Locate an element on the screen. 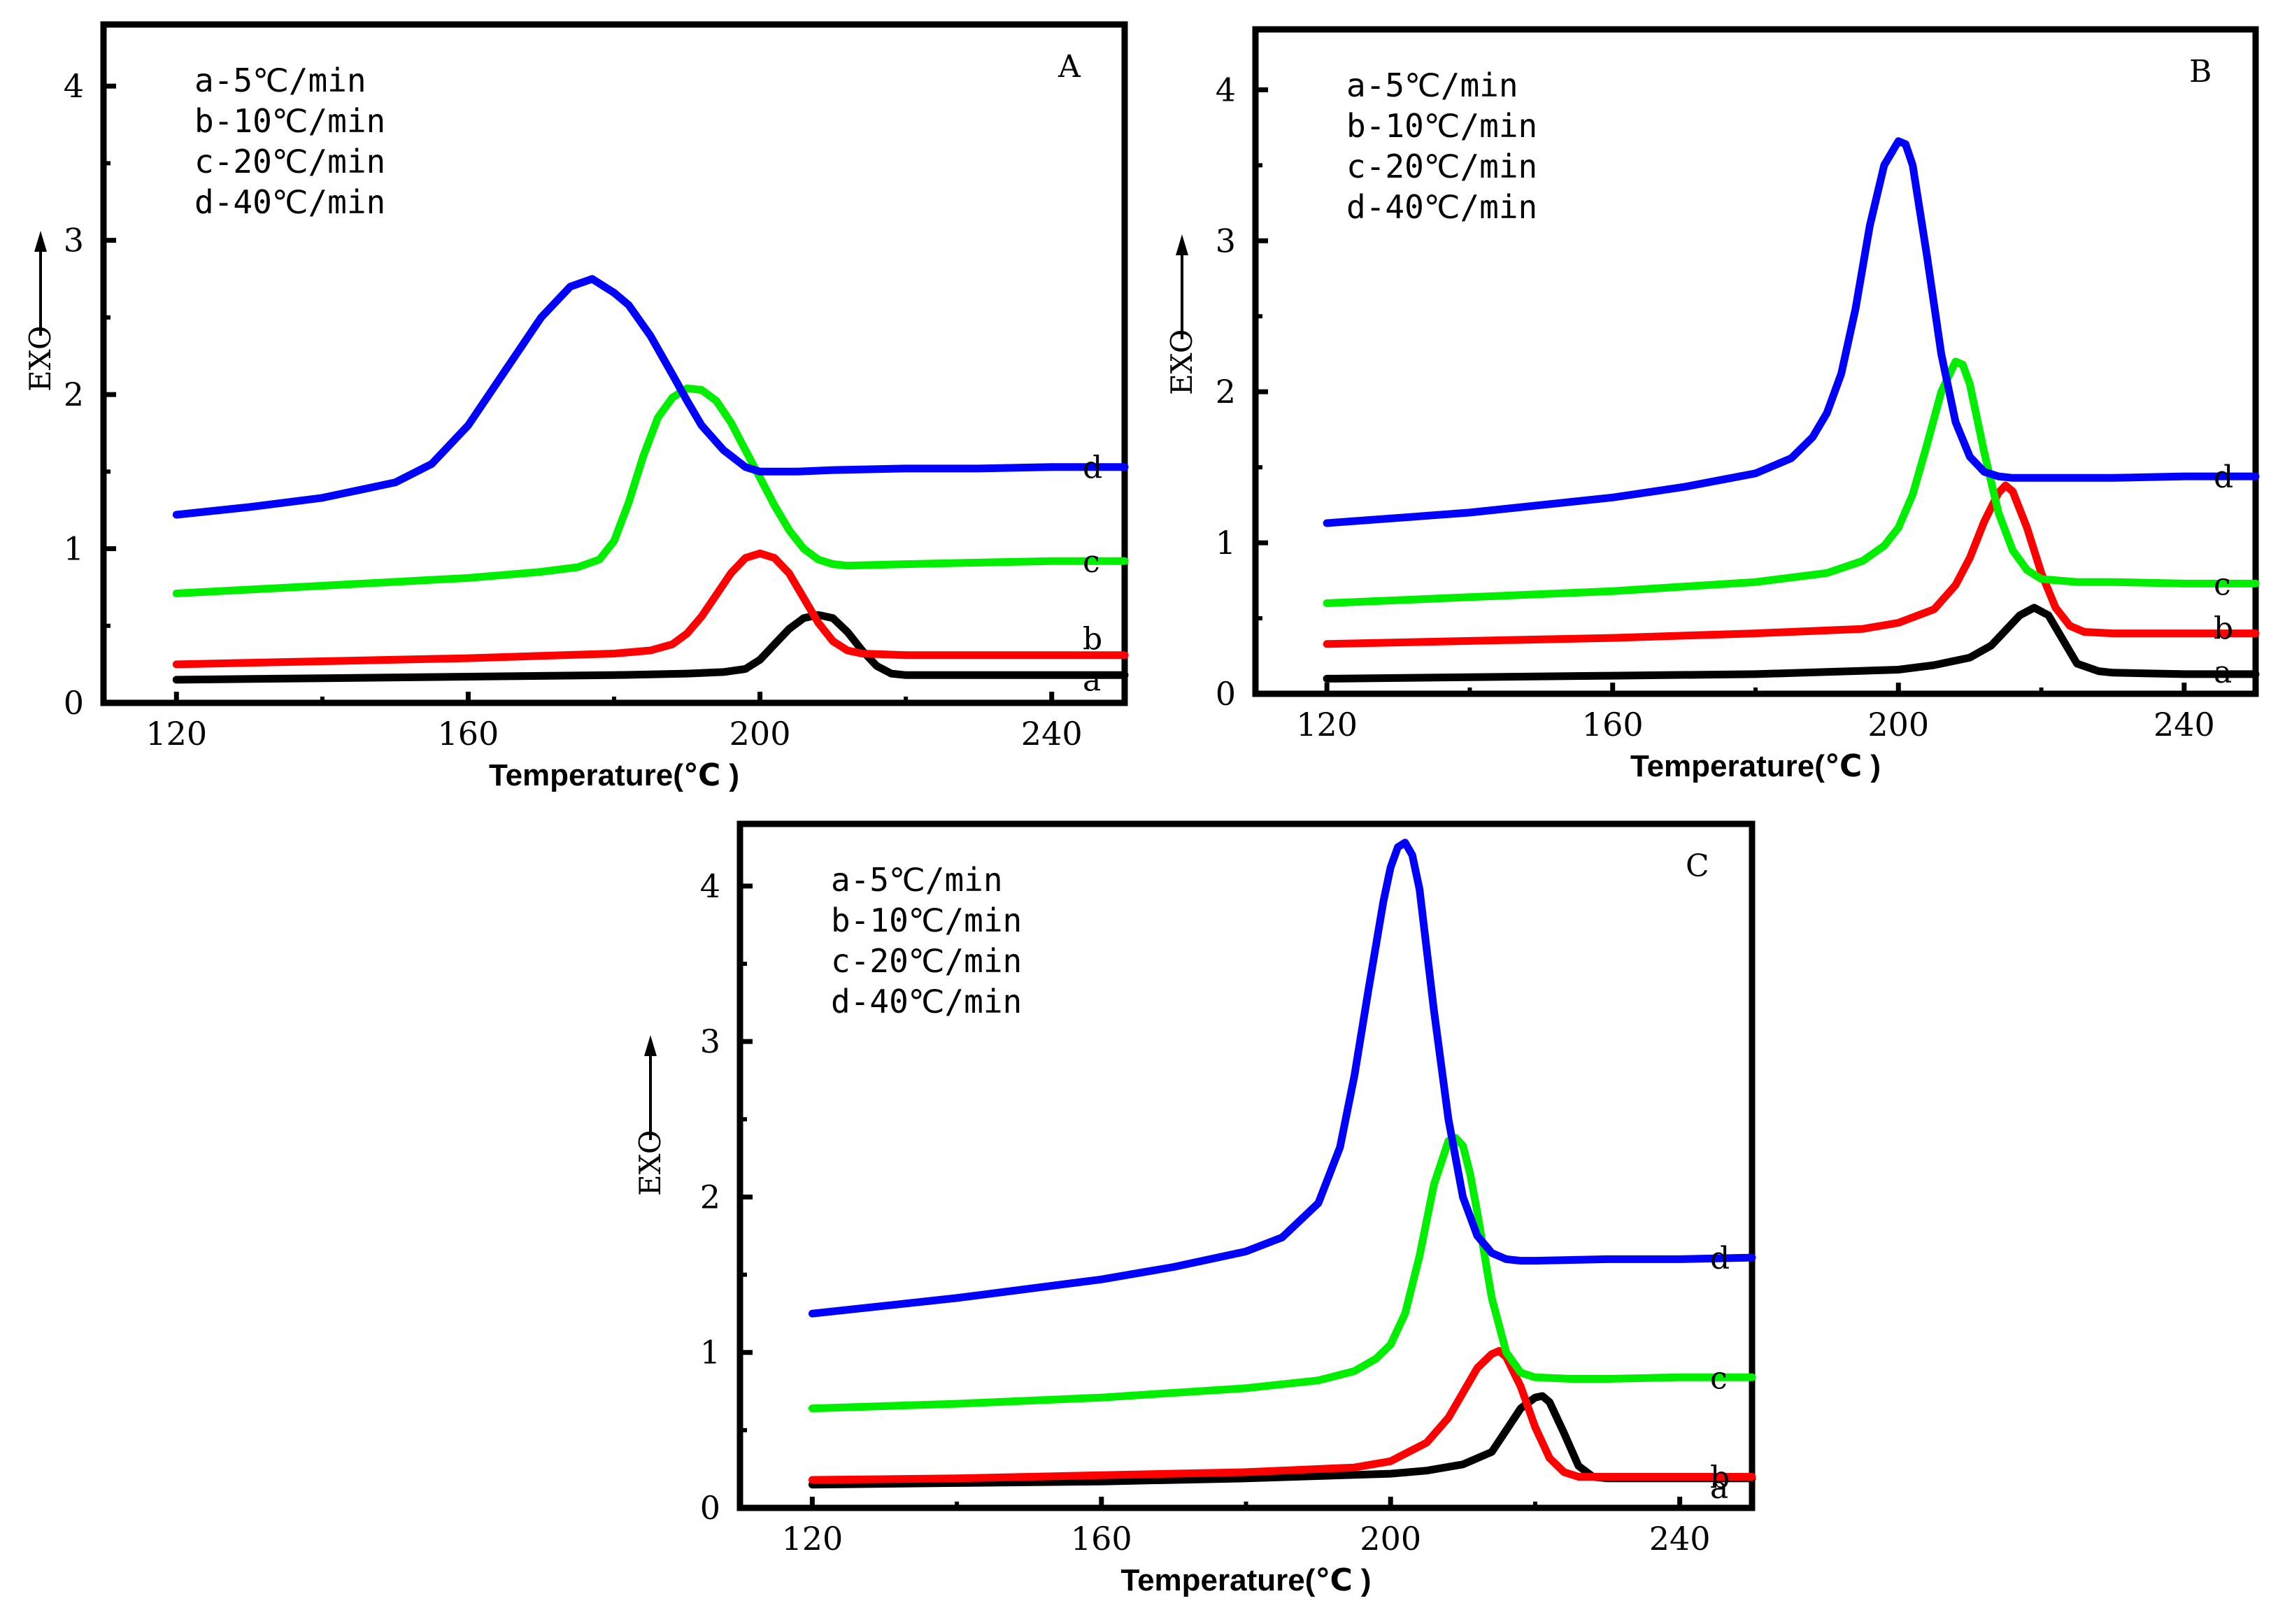 The height and width of the screenshot is (1624, 2271). panel-letter: A is located at coordinates (1069, 67).